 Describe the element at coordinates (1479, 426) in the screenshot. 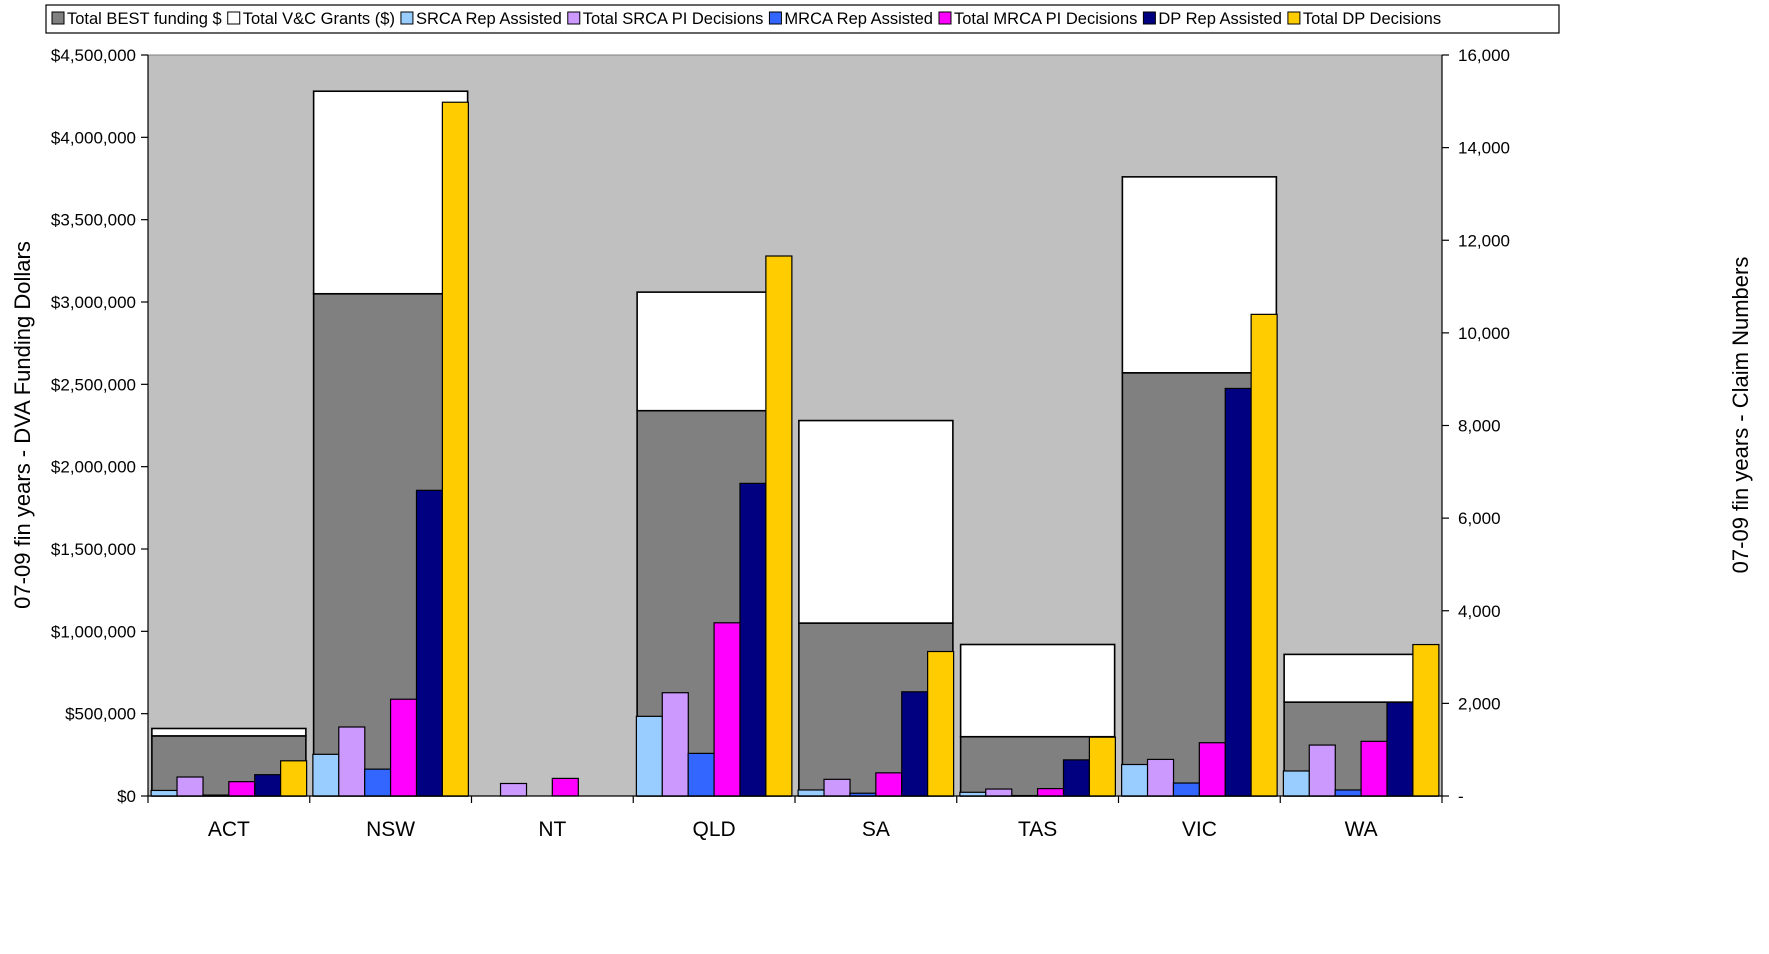

I see `y-right-tick-label: 8,000` at that location.